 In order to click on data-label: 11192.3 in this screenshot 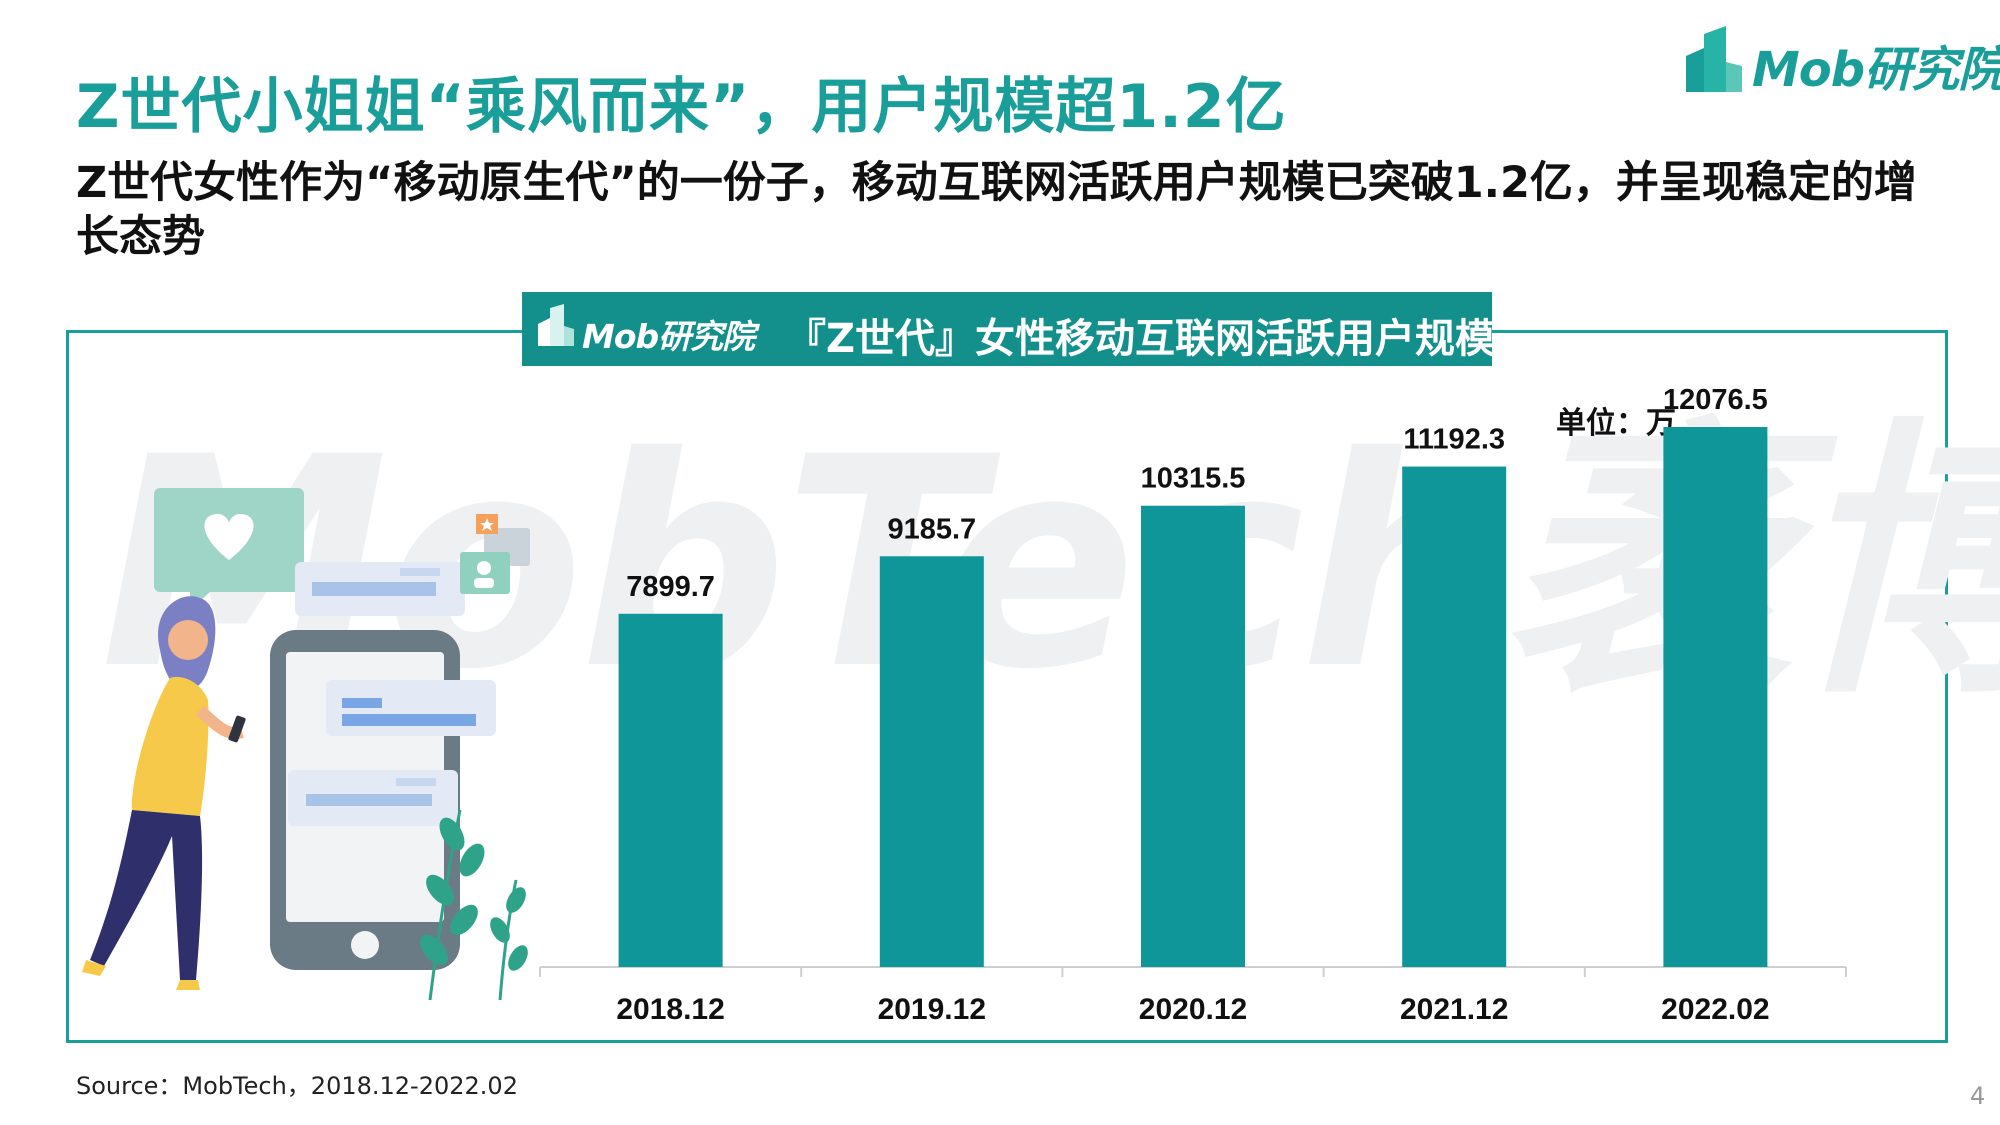, I will do `click(1454, 440)`.